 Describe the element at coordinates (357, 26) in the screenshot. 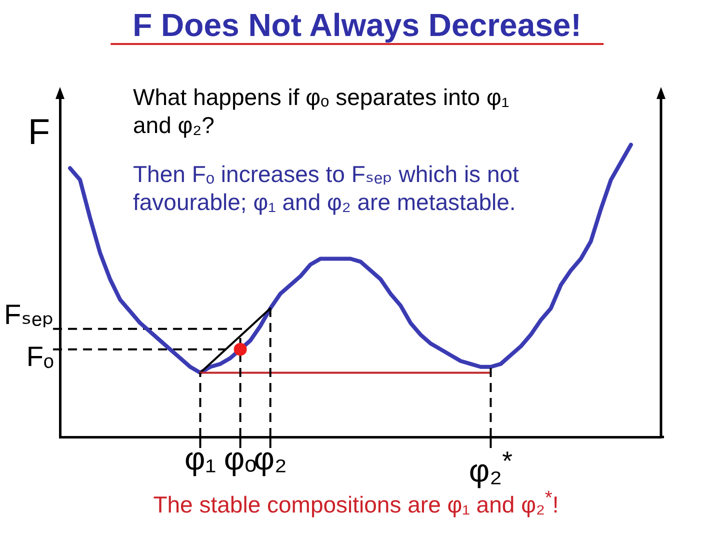

I see `chart-title: F Does Not Always Decrease!` at that location.